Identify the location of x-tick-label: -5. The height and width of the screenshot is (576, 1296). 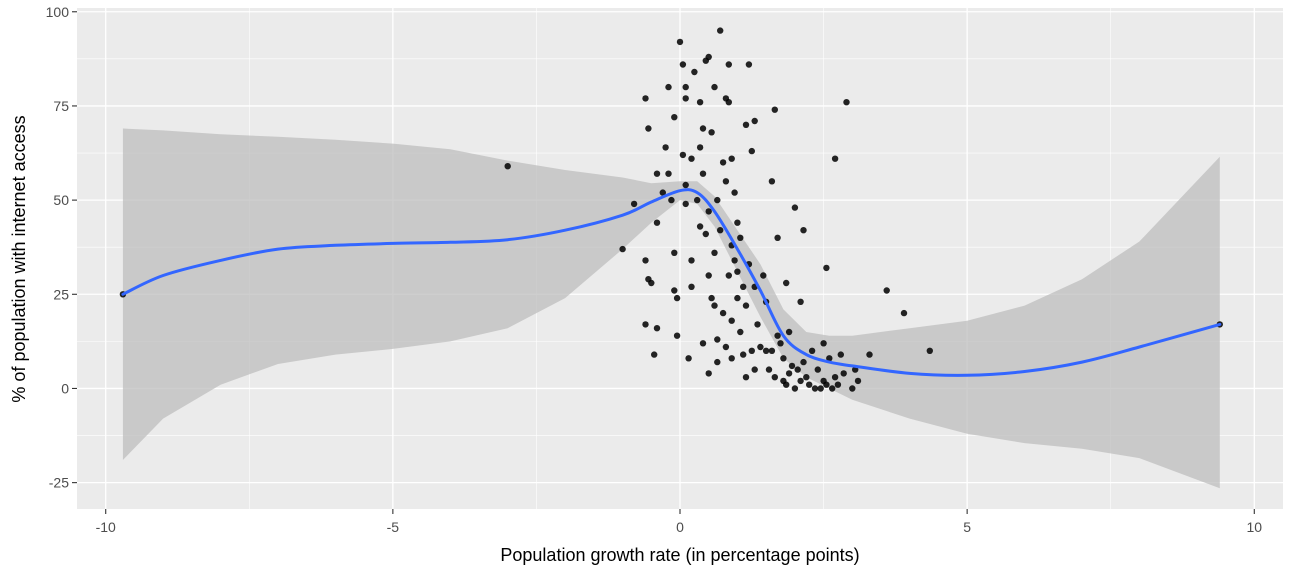
(393, 527).